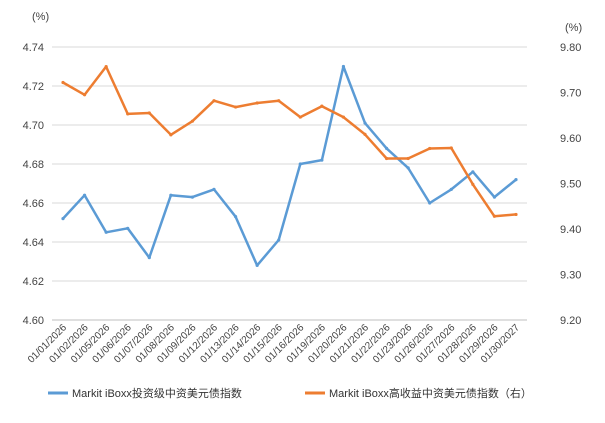  What do you see at coordinates (33, 243) in the screenshot?
I see `left-tick-label: 4.64` at bounding box center [33, 243].